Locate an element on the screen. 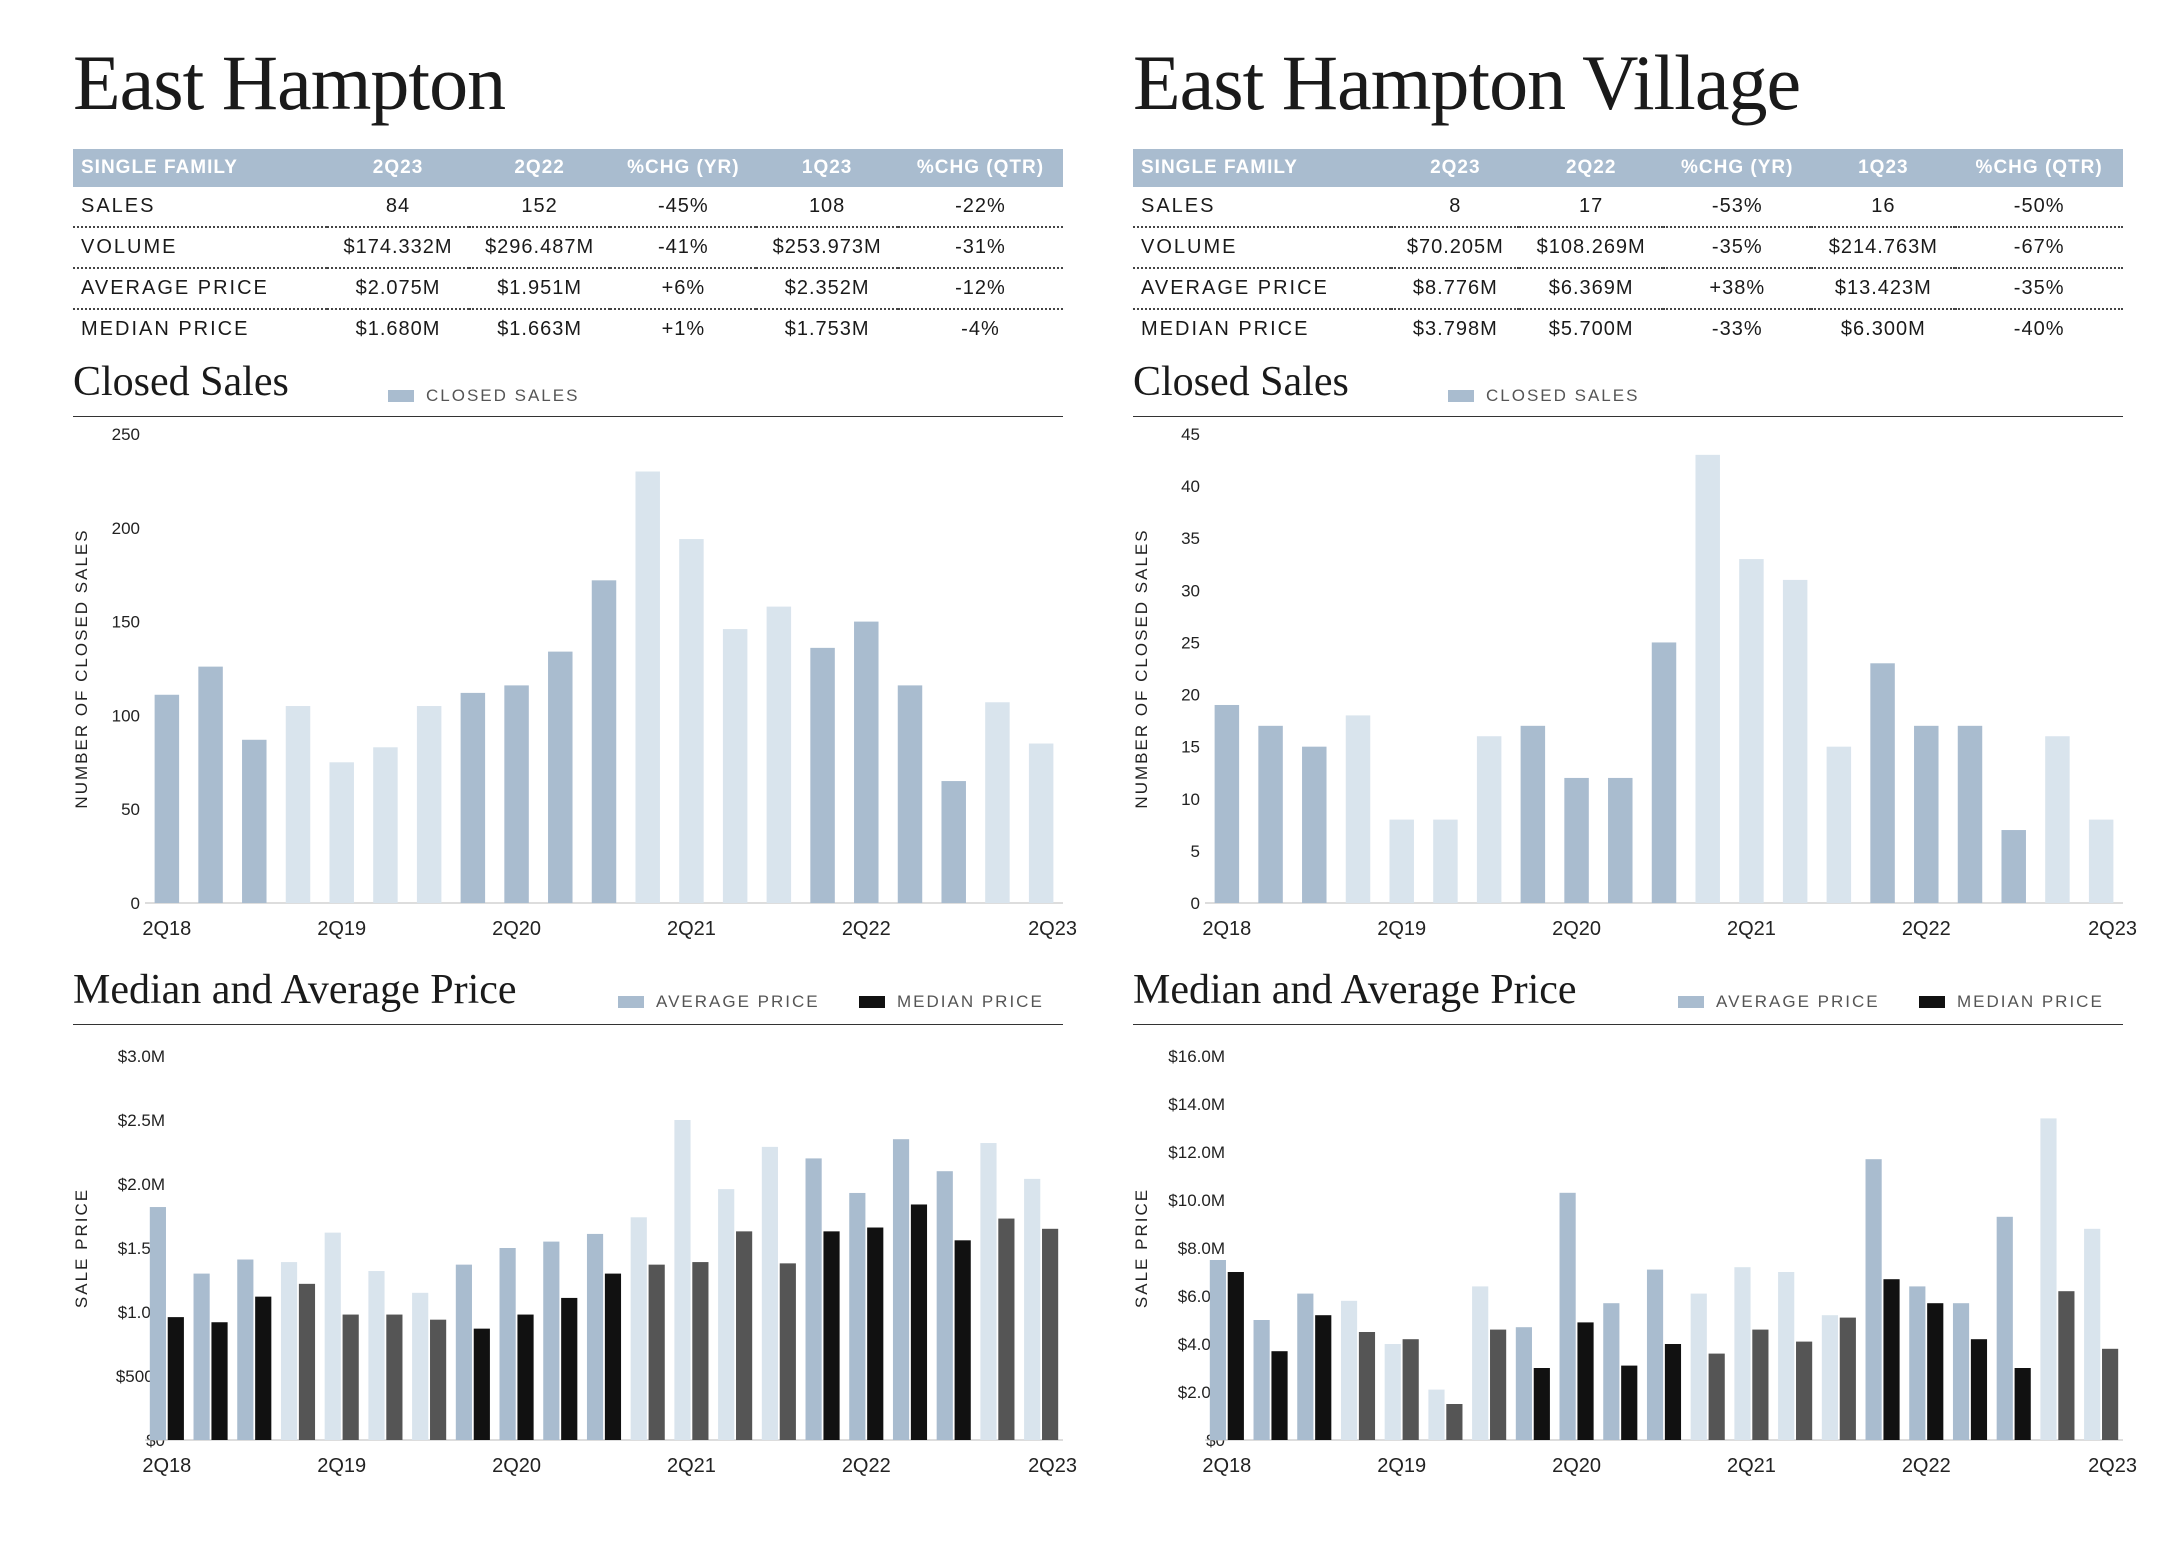  row-label: VOLUME is located at coordinates (1262, 248).